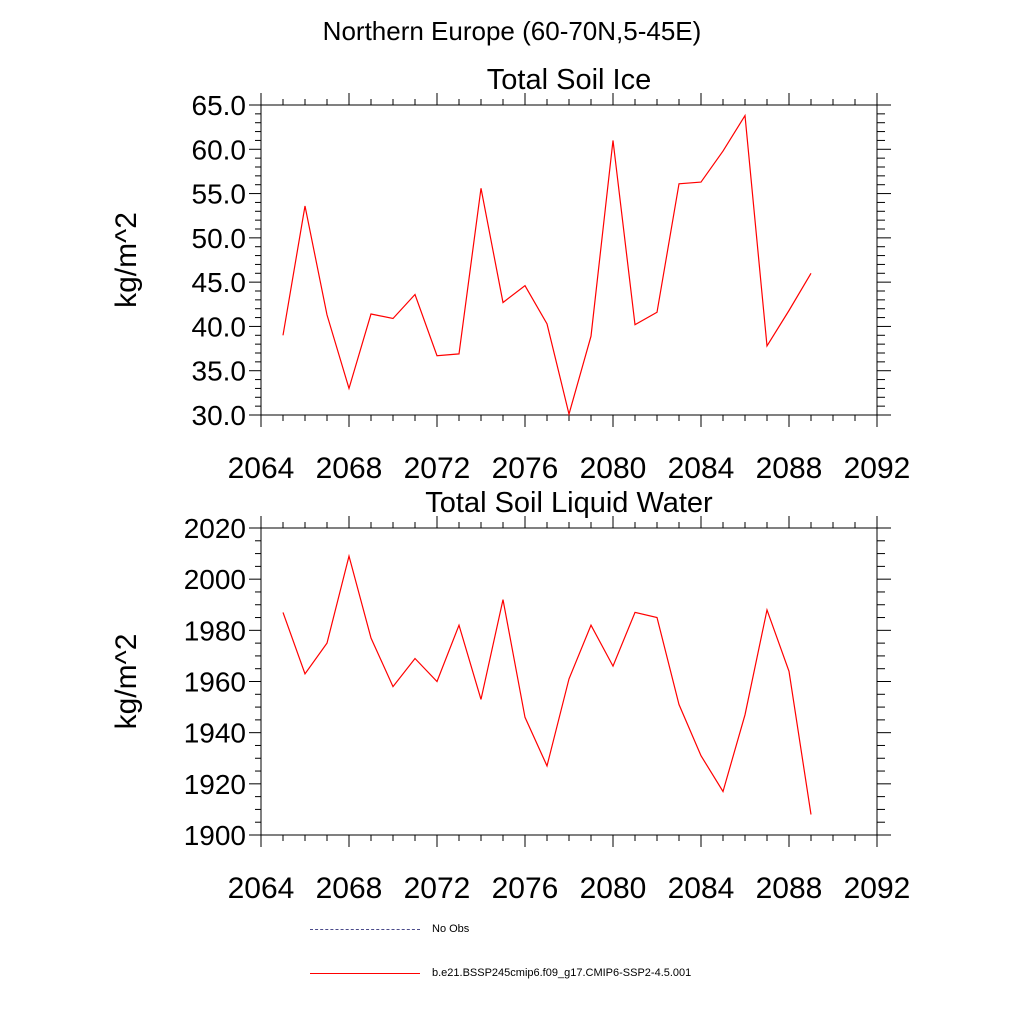 This screenshot has width=1024, height=1024. I want to click on figure-supertitle: Northern Europe (60-70N,5-45E), so click(512, 31).